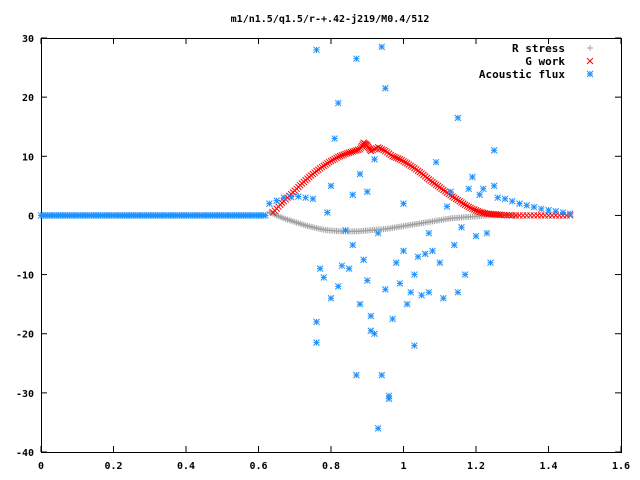 The width and height of the screenshot is (640, 480). I want to click on y-tick-label: 10, so click(28, 157).